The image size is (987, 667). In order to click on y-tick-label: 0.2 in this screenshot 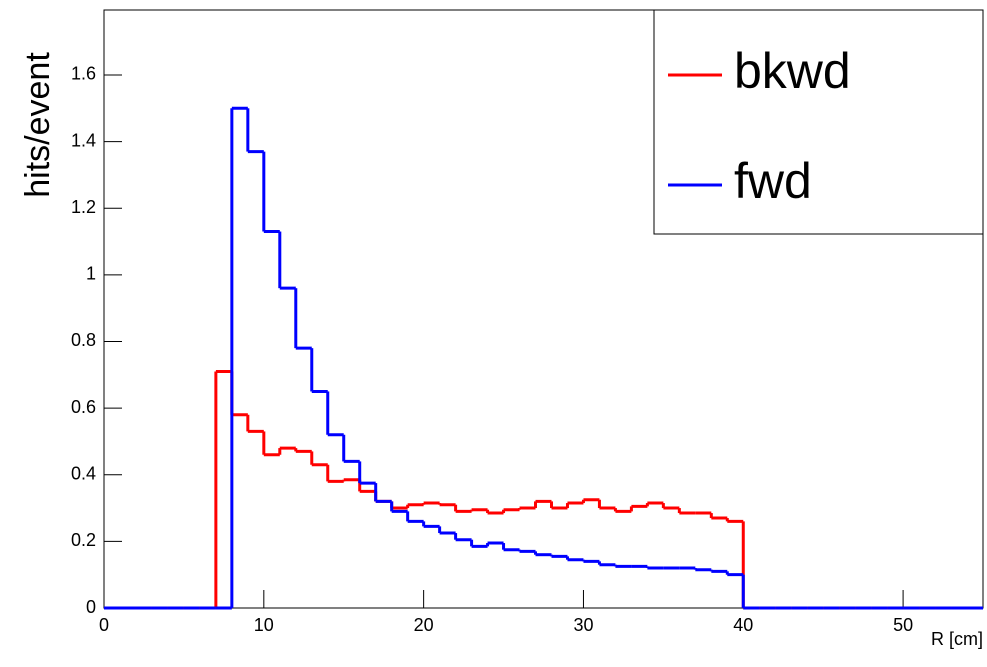, I will do `click(83, 540)`.